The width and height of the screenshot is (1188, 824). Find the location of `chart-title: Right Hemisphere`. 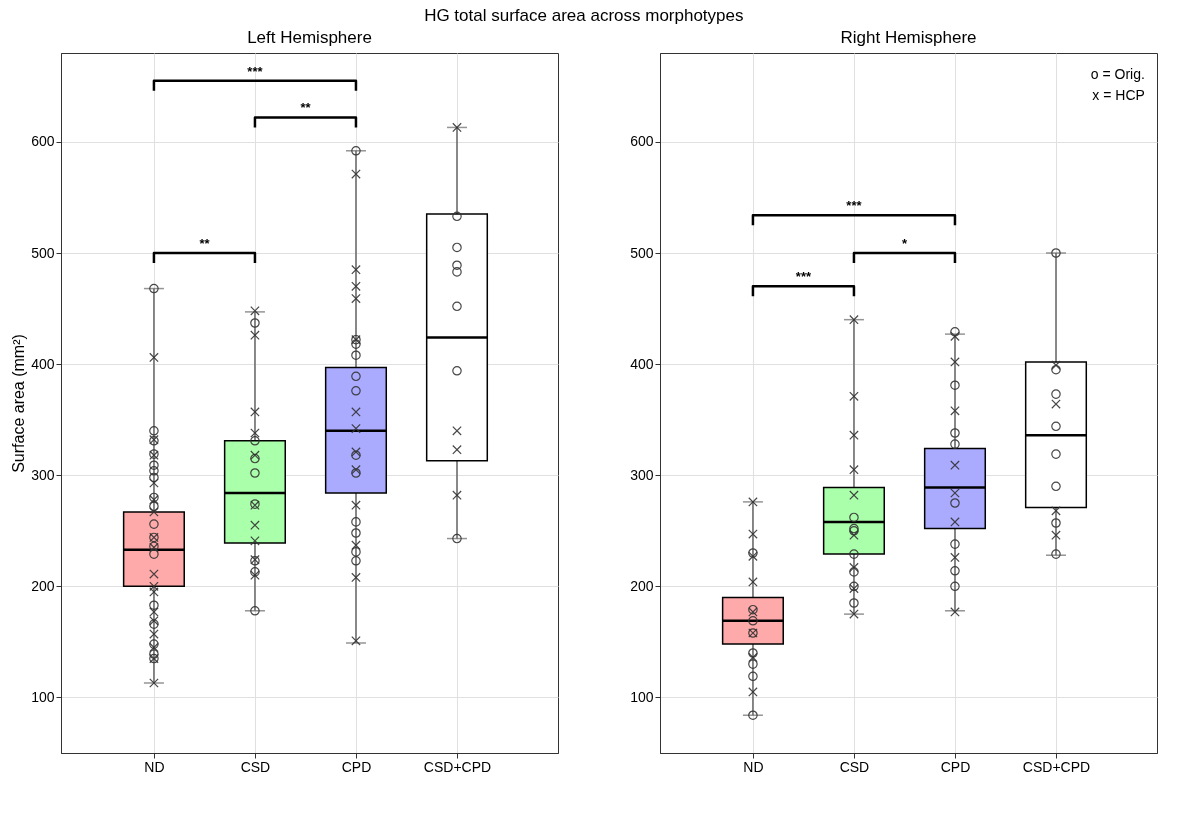

chart-title: Right Hemisphere is located at coordinates (908, 37).